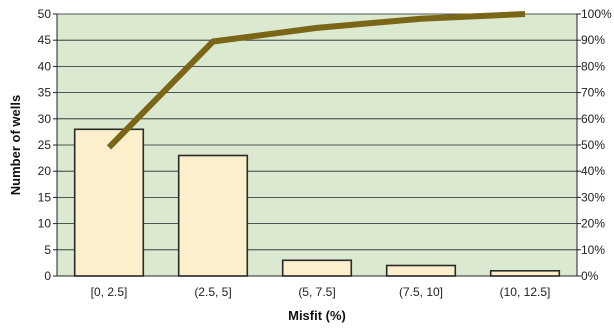 The image size is (614, 329). Describe the element at coordinates (45, 93) in the screenshot. I see `y-tick-label: 35` at that location.